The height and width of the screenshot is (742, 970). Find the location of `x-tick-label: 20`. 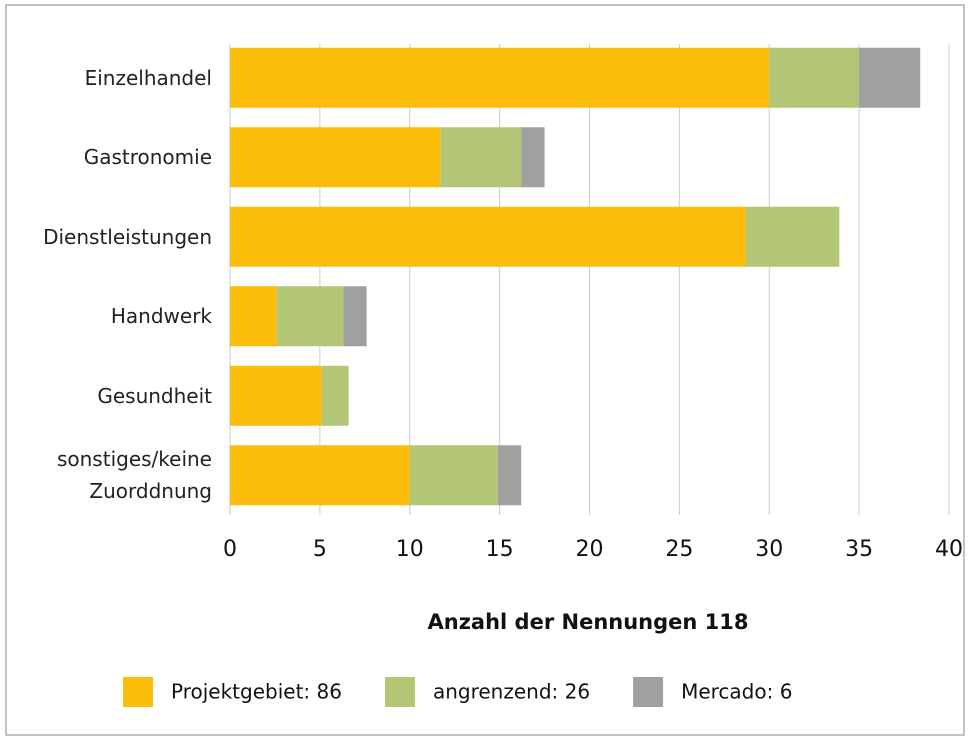

x-tick-label: 20 is located at coordinates (590, 549).